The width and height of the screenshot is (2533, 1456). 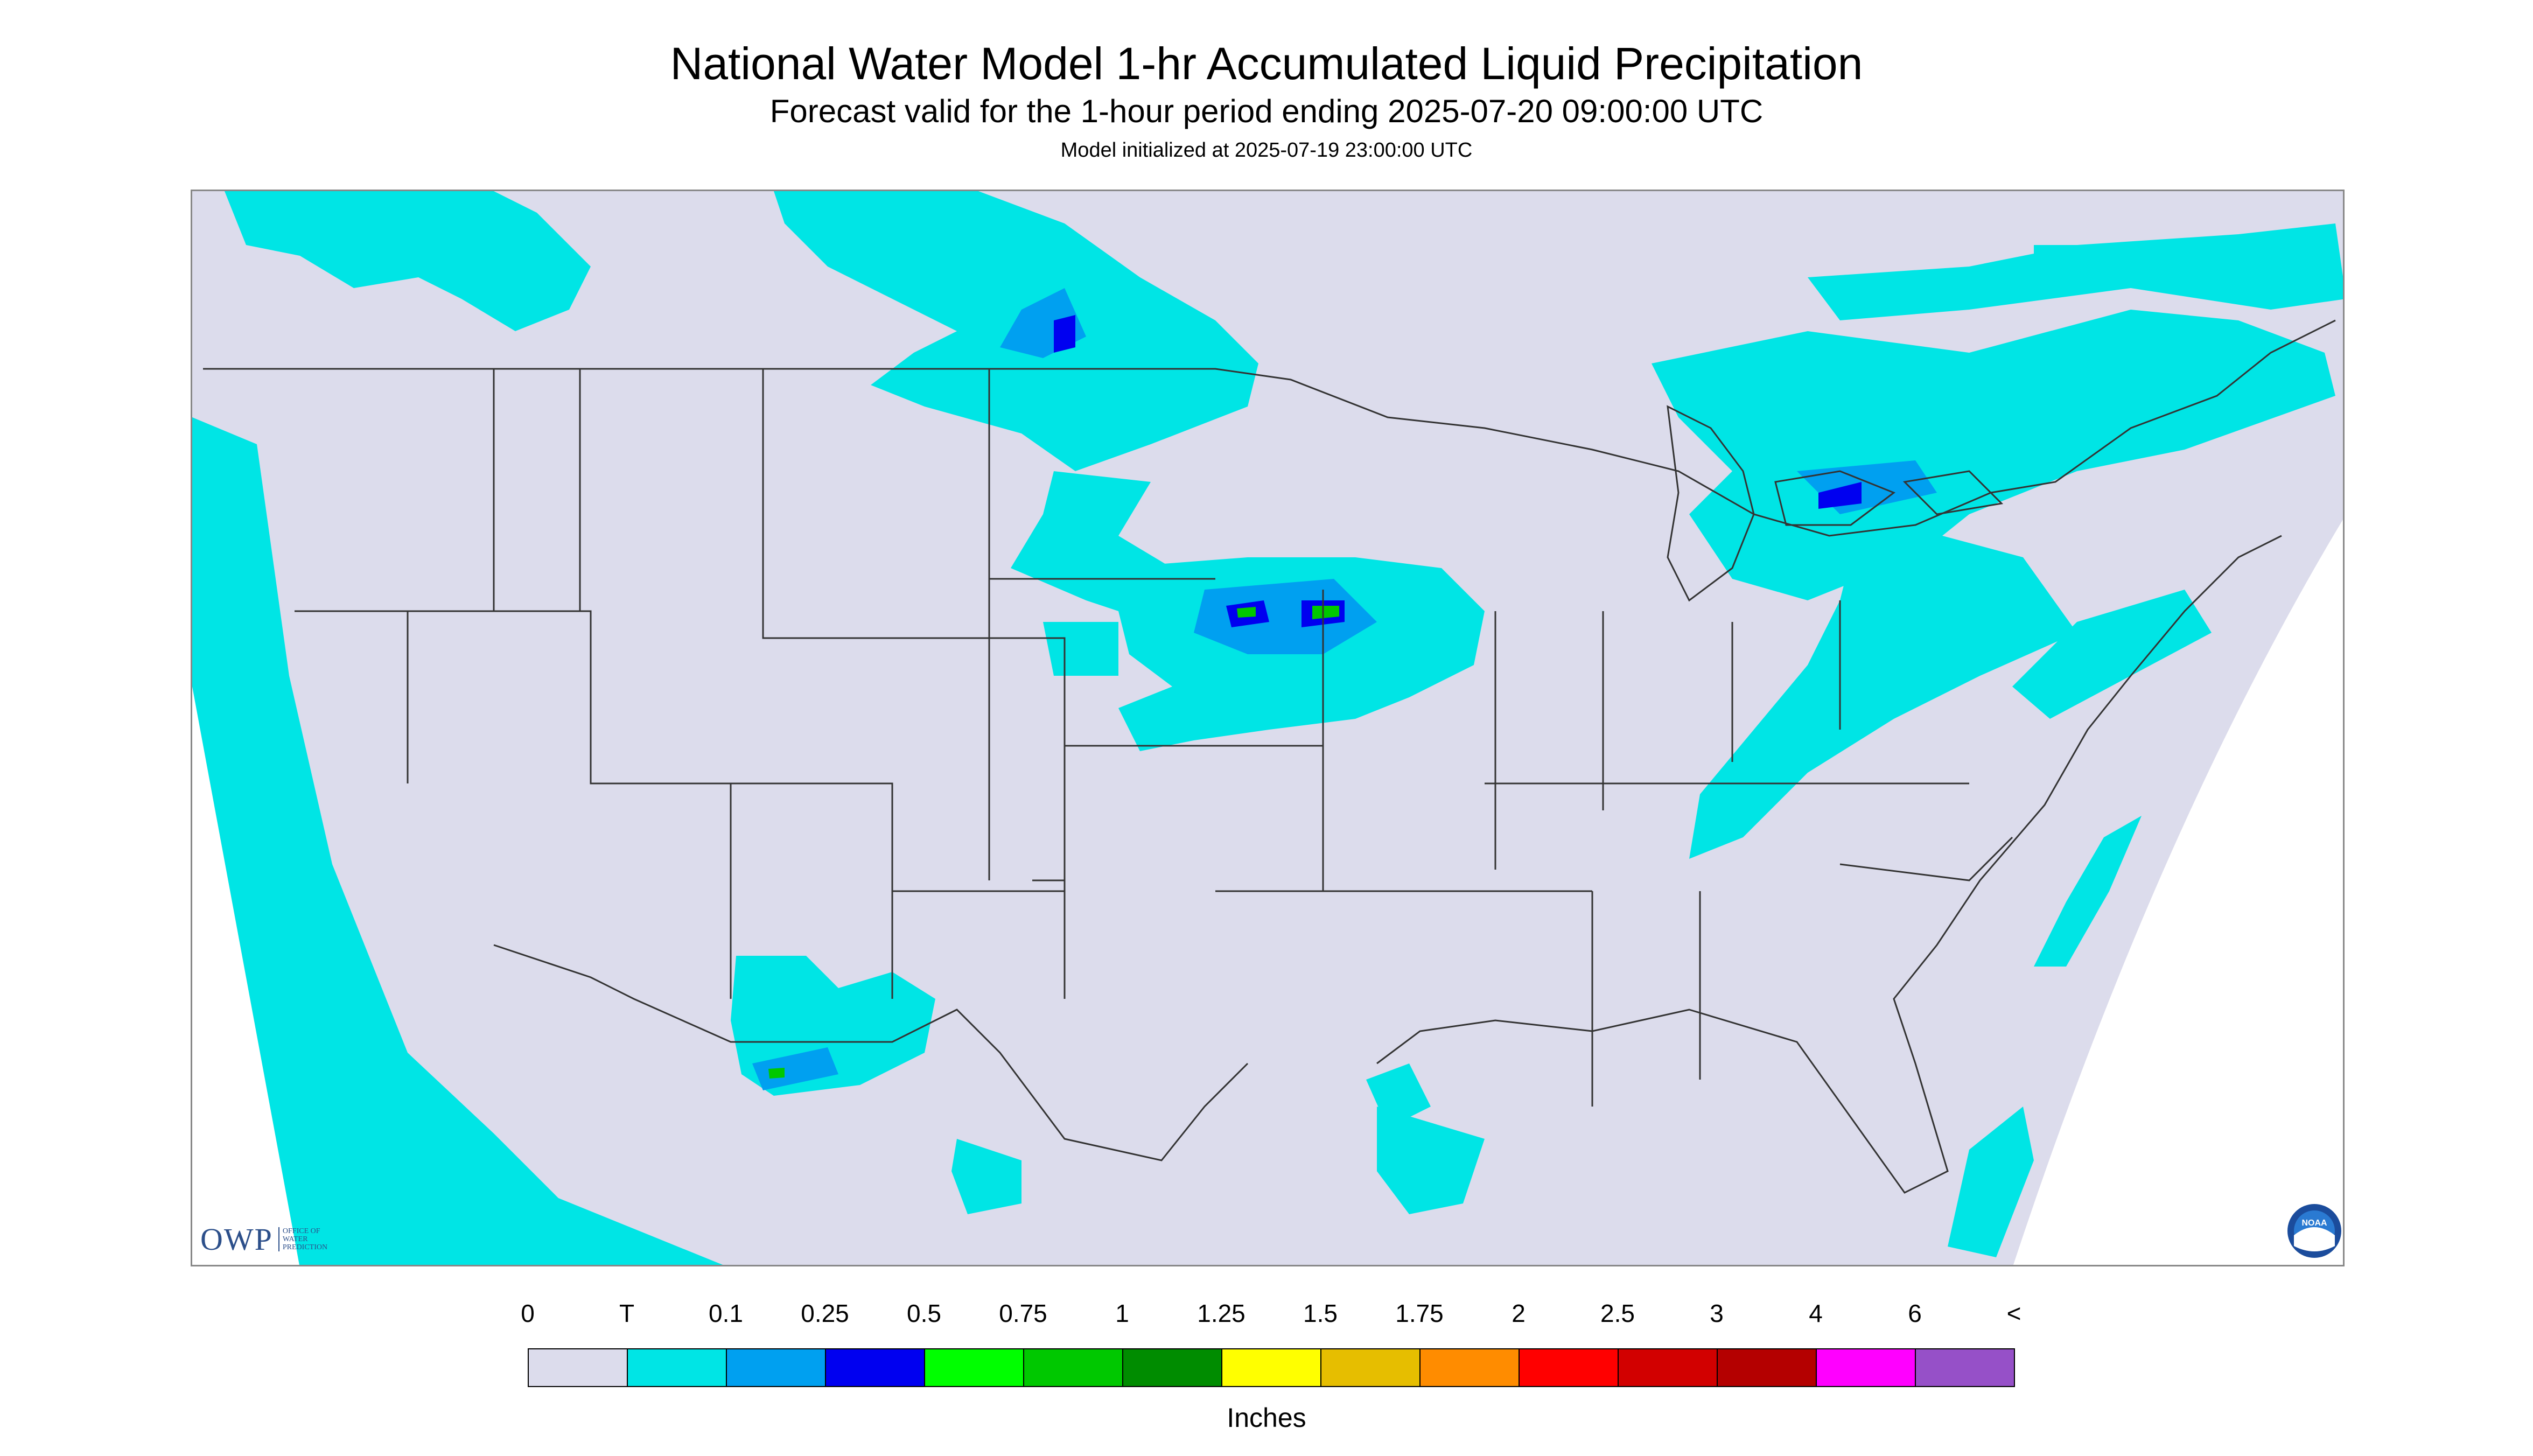 I want to click on outside-domain-east, so click(x=2178, y=892).